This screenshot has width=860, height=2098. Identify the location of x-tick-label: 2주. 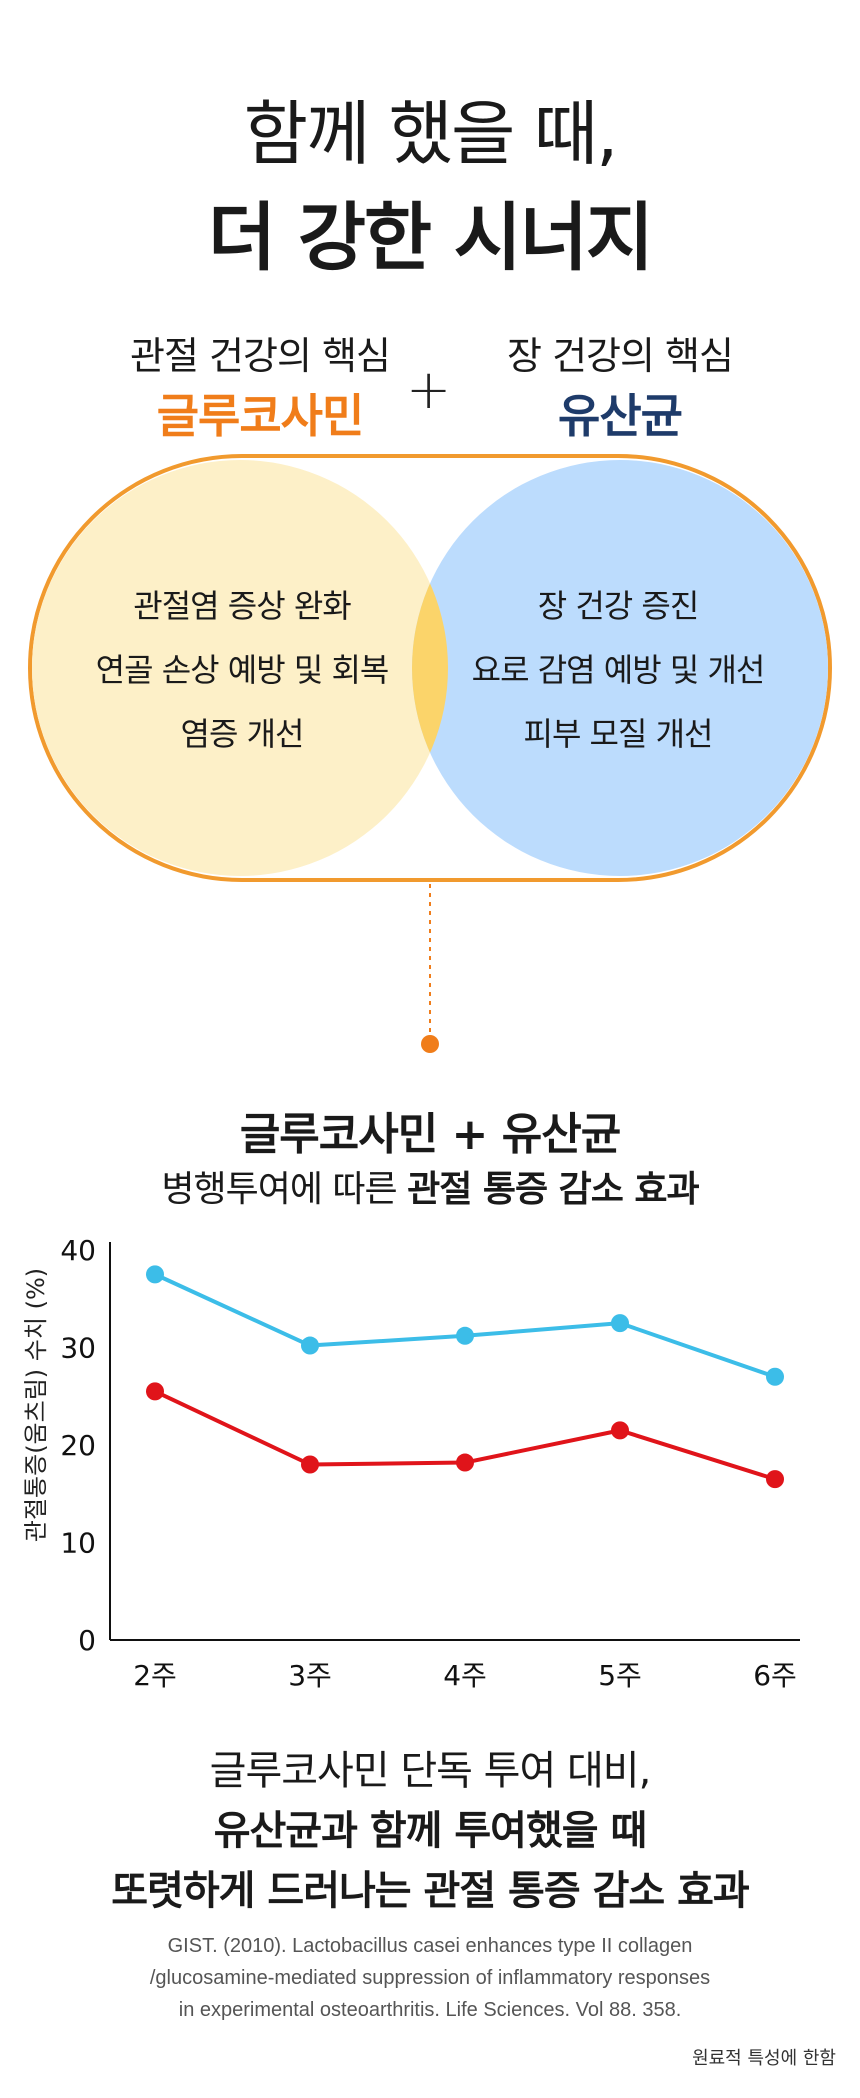
(155, 1674).